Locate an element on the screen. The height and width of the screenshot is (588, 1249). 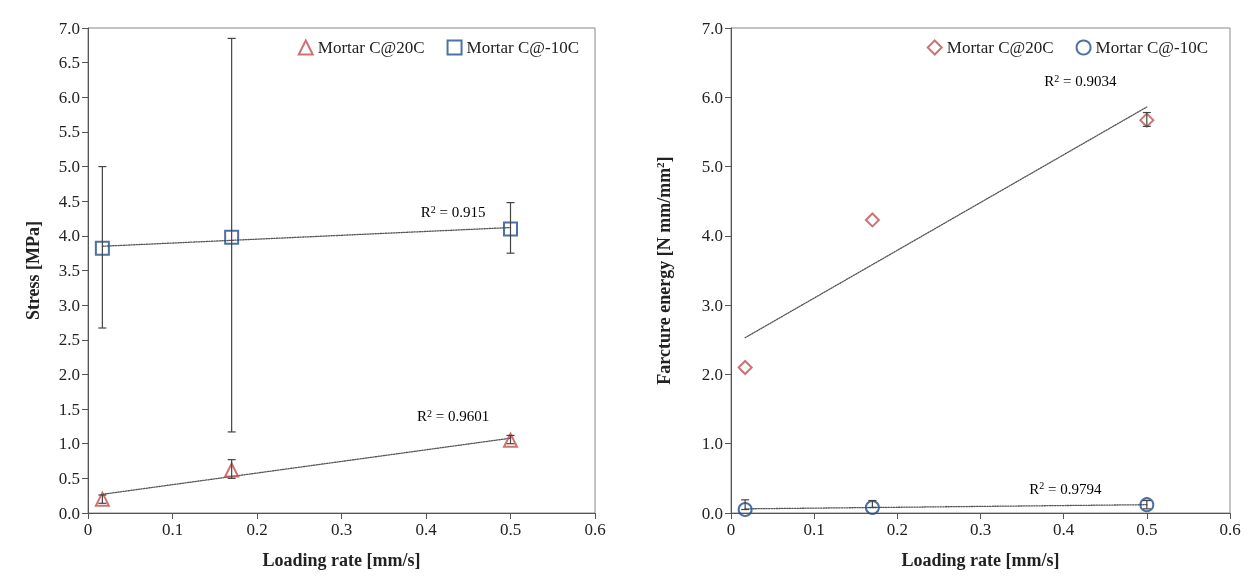
y-axis-title: Stress [MPa] is located at coordinates (33, 270).